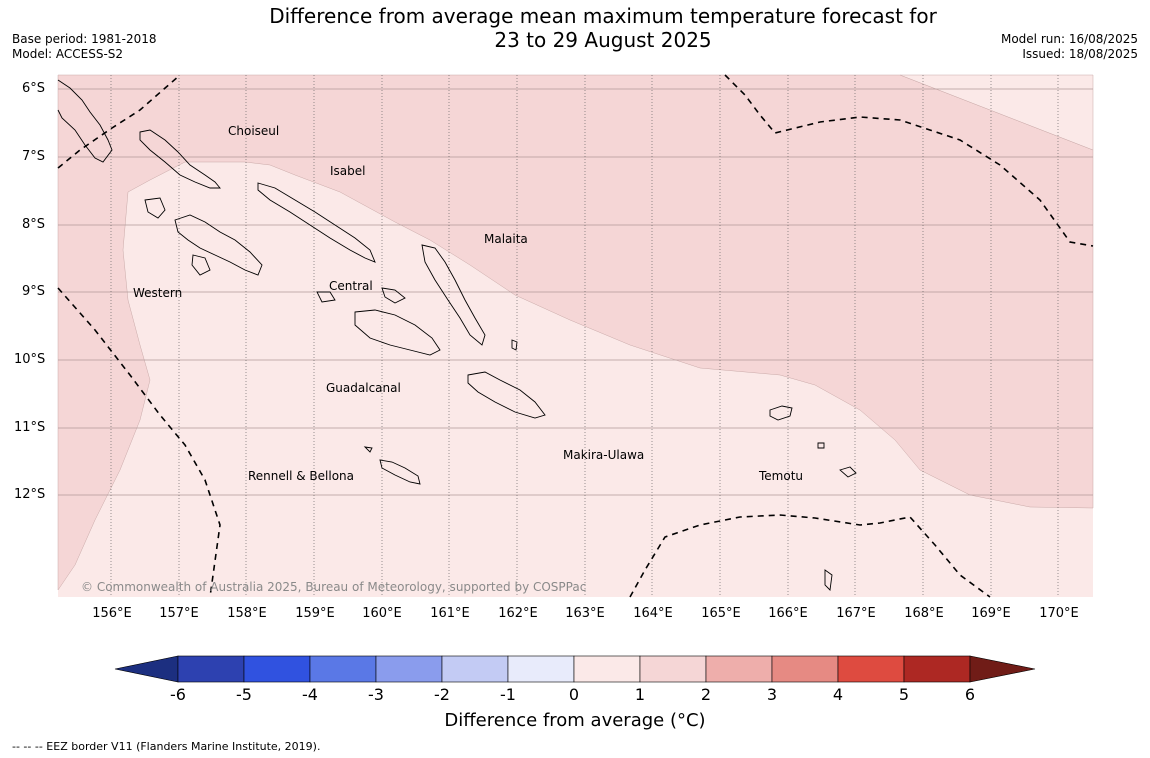 The image size is (1150, 758). Describe the element at coordinates (653, 613) in the screenshot. I see `lon-label-164e: 164°E` at that location.